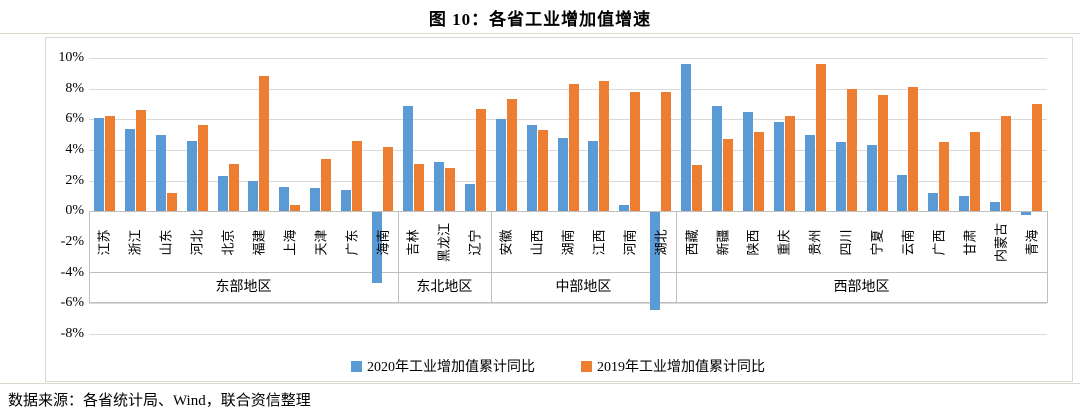  I want to click on category-label: 四川, so click(846, 242).